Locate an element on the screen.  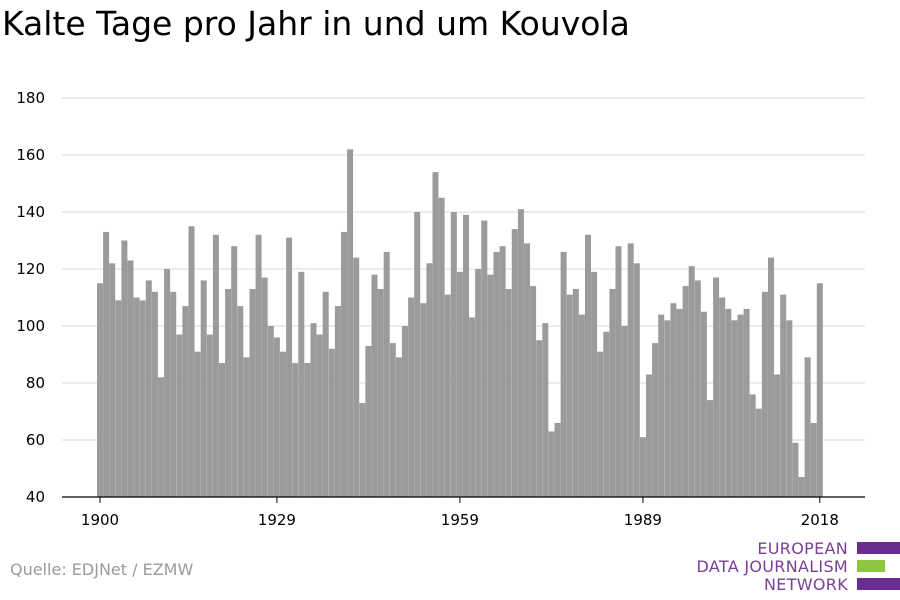
logo-bar-middle is located at coordinates (871, 566).